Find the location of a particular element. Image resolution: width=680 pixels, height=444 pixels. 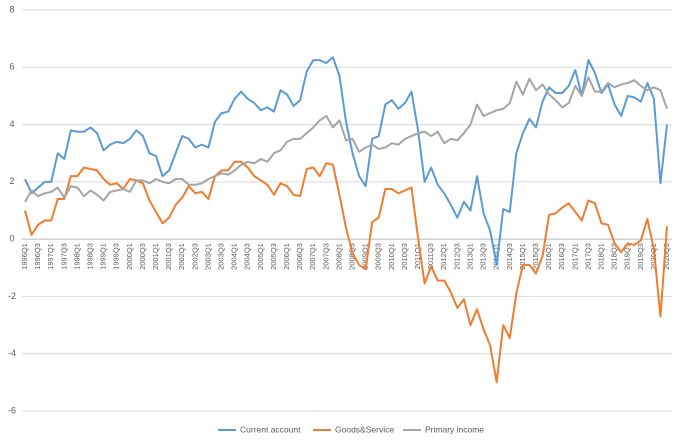

x-tick-label: 2015Q1 is located at coordinates (522, 256).